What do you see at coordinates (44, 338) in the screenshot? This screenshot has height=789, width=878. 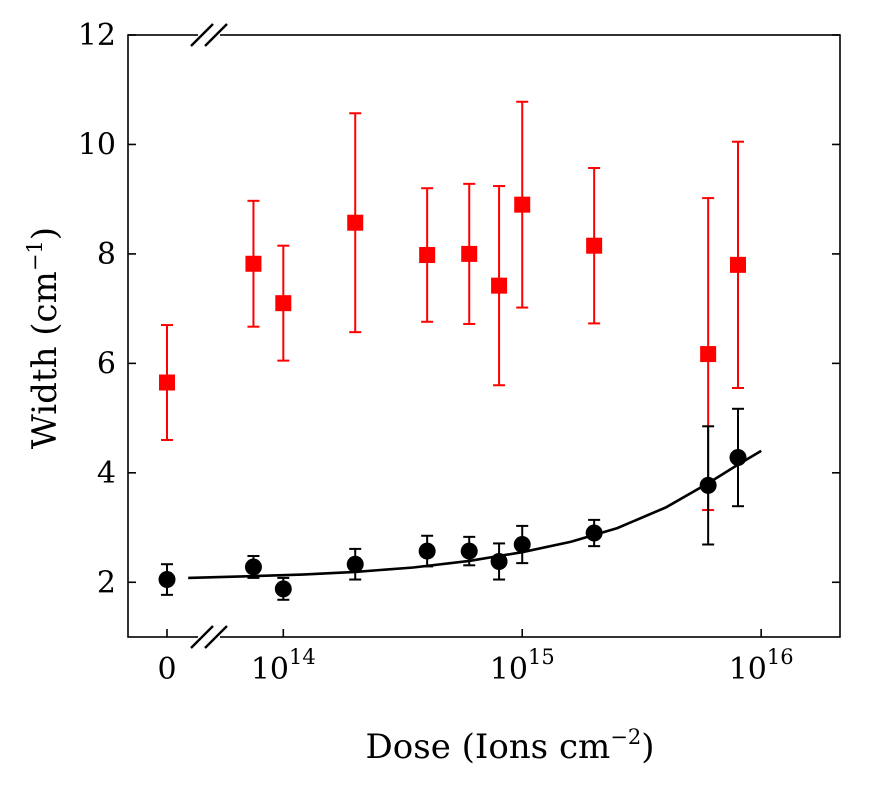 I see `y-axis-label: Width (cm−1)` at bounding box center [44, 338].